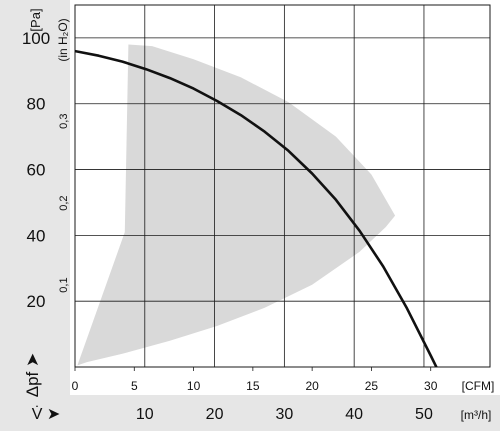 The width and height of the screenshot is (500, 431). I want to click on cfm-tick-label-0: 0, so click(75, 386).